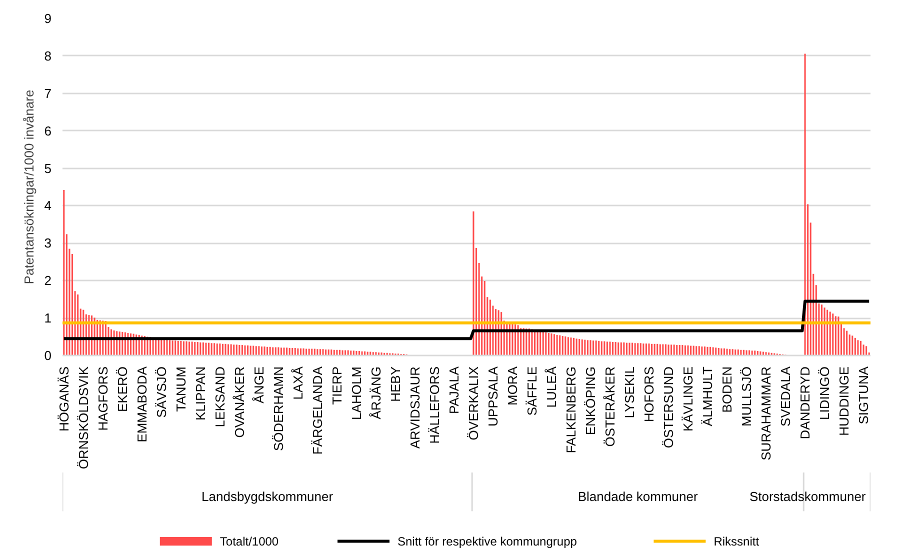 The width and height of the screenshot is (905, 558). What do you see at coordinates (239, 402) in the screenshot?
I see `x-tick-label: OVANÅKER` at bounding box center [239, 402].